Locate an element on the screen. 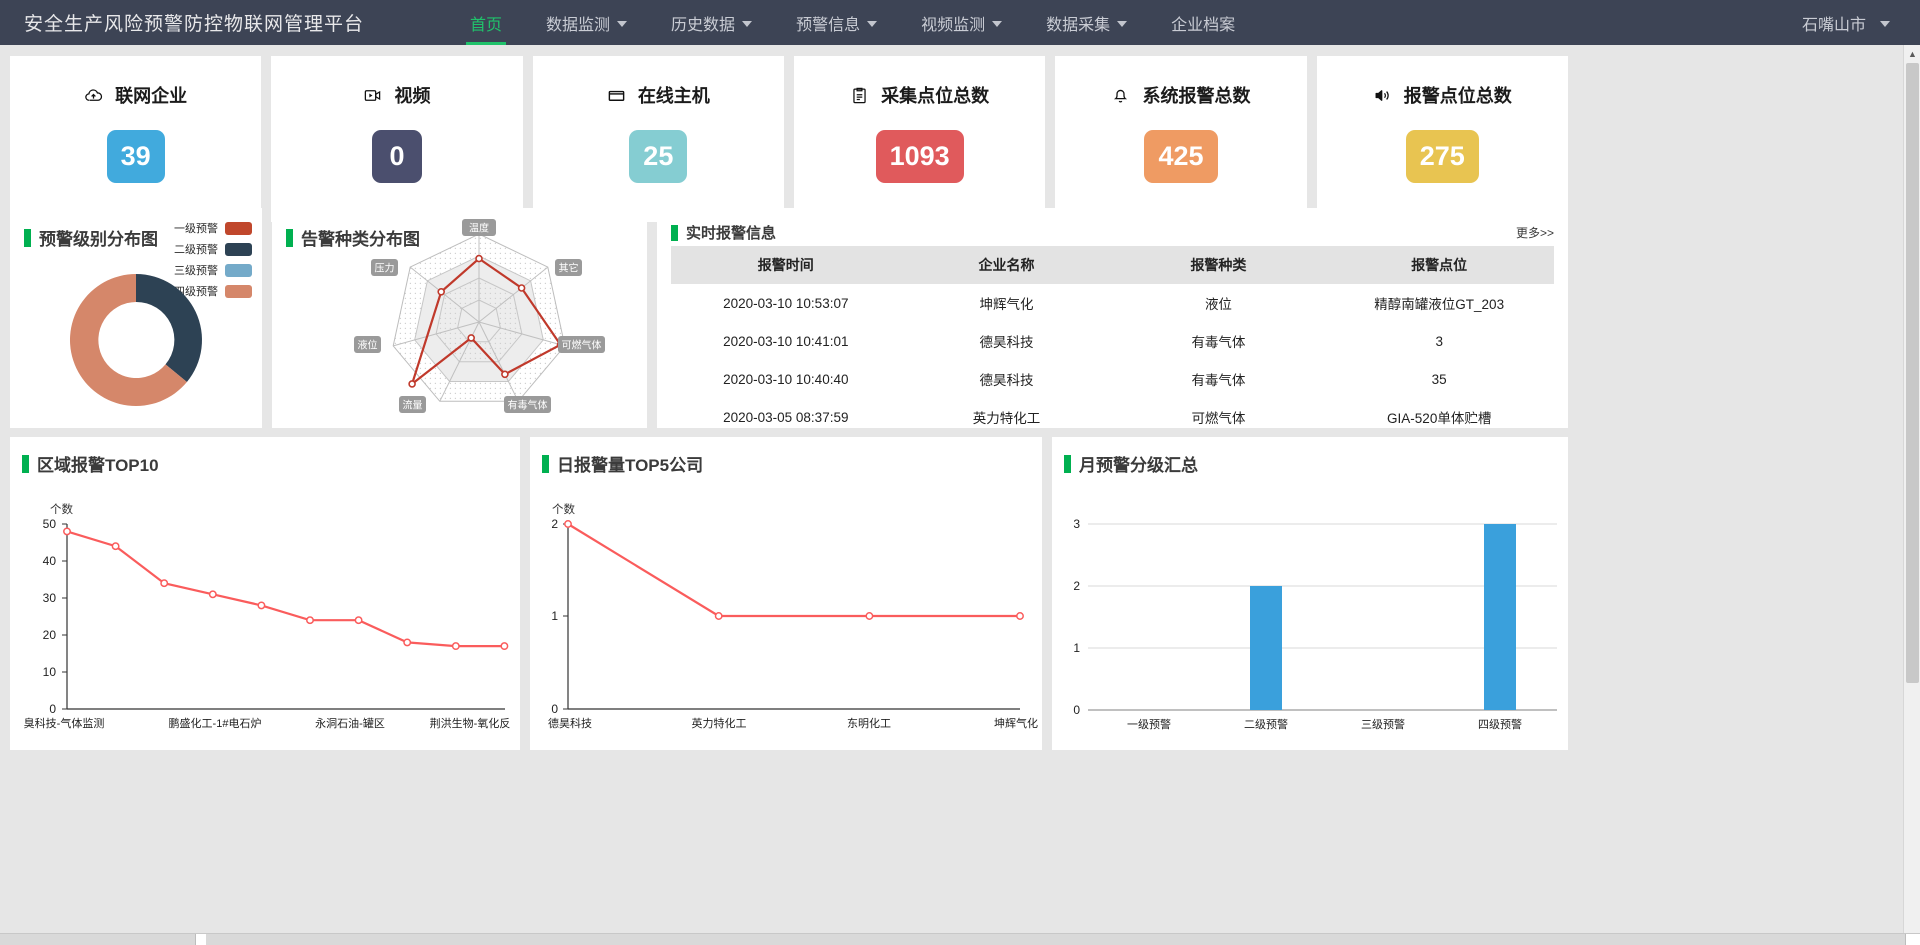 The height and width of the screenshot is (945, 1920). kpi-label: 视频 is located at coordinates (412, 96).